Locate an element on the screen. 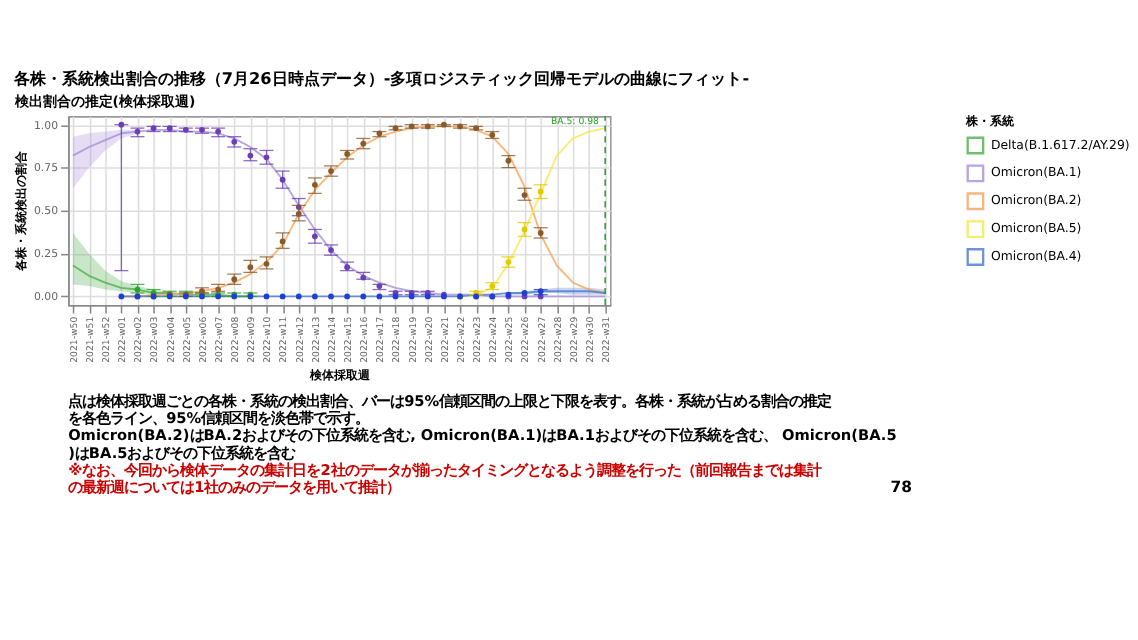 The width and height of the screenshot is (1138, 640). text: 78 is located at coordinates (901, 486).